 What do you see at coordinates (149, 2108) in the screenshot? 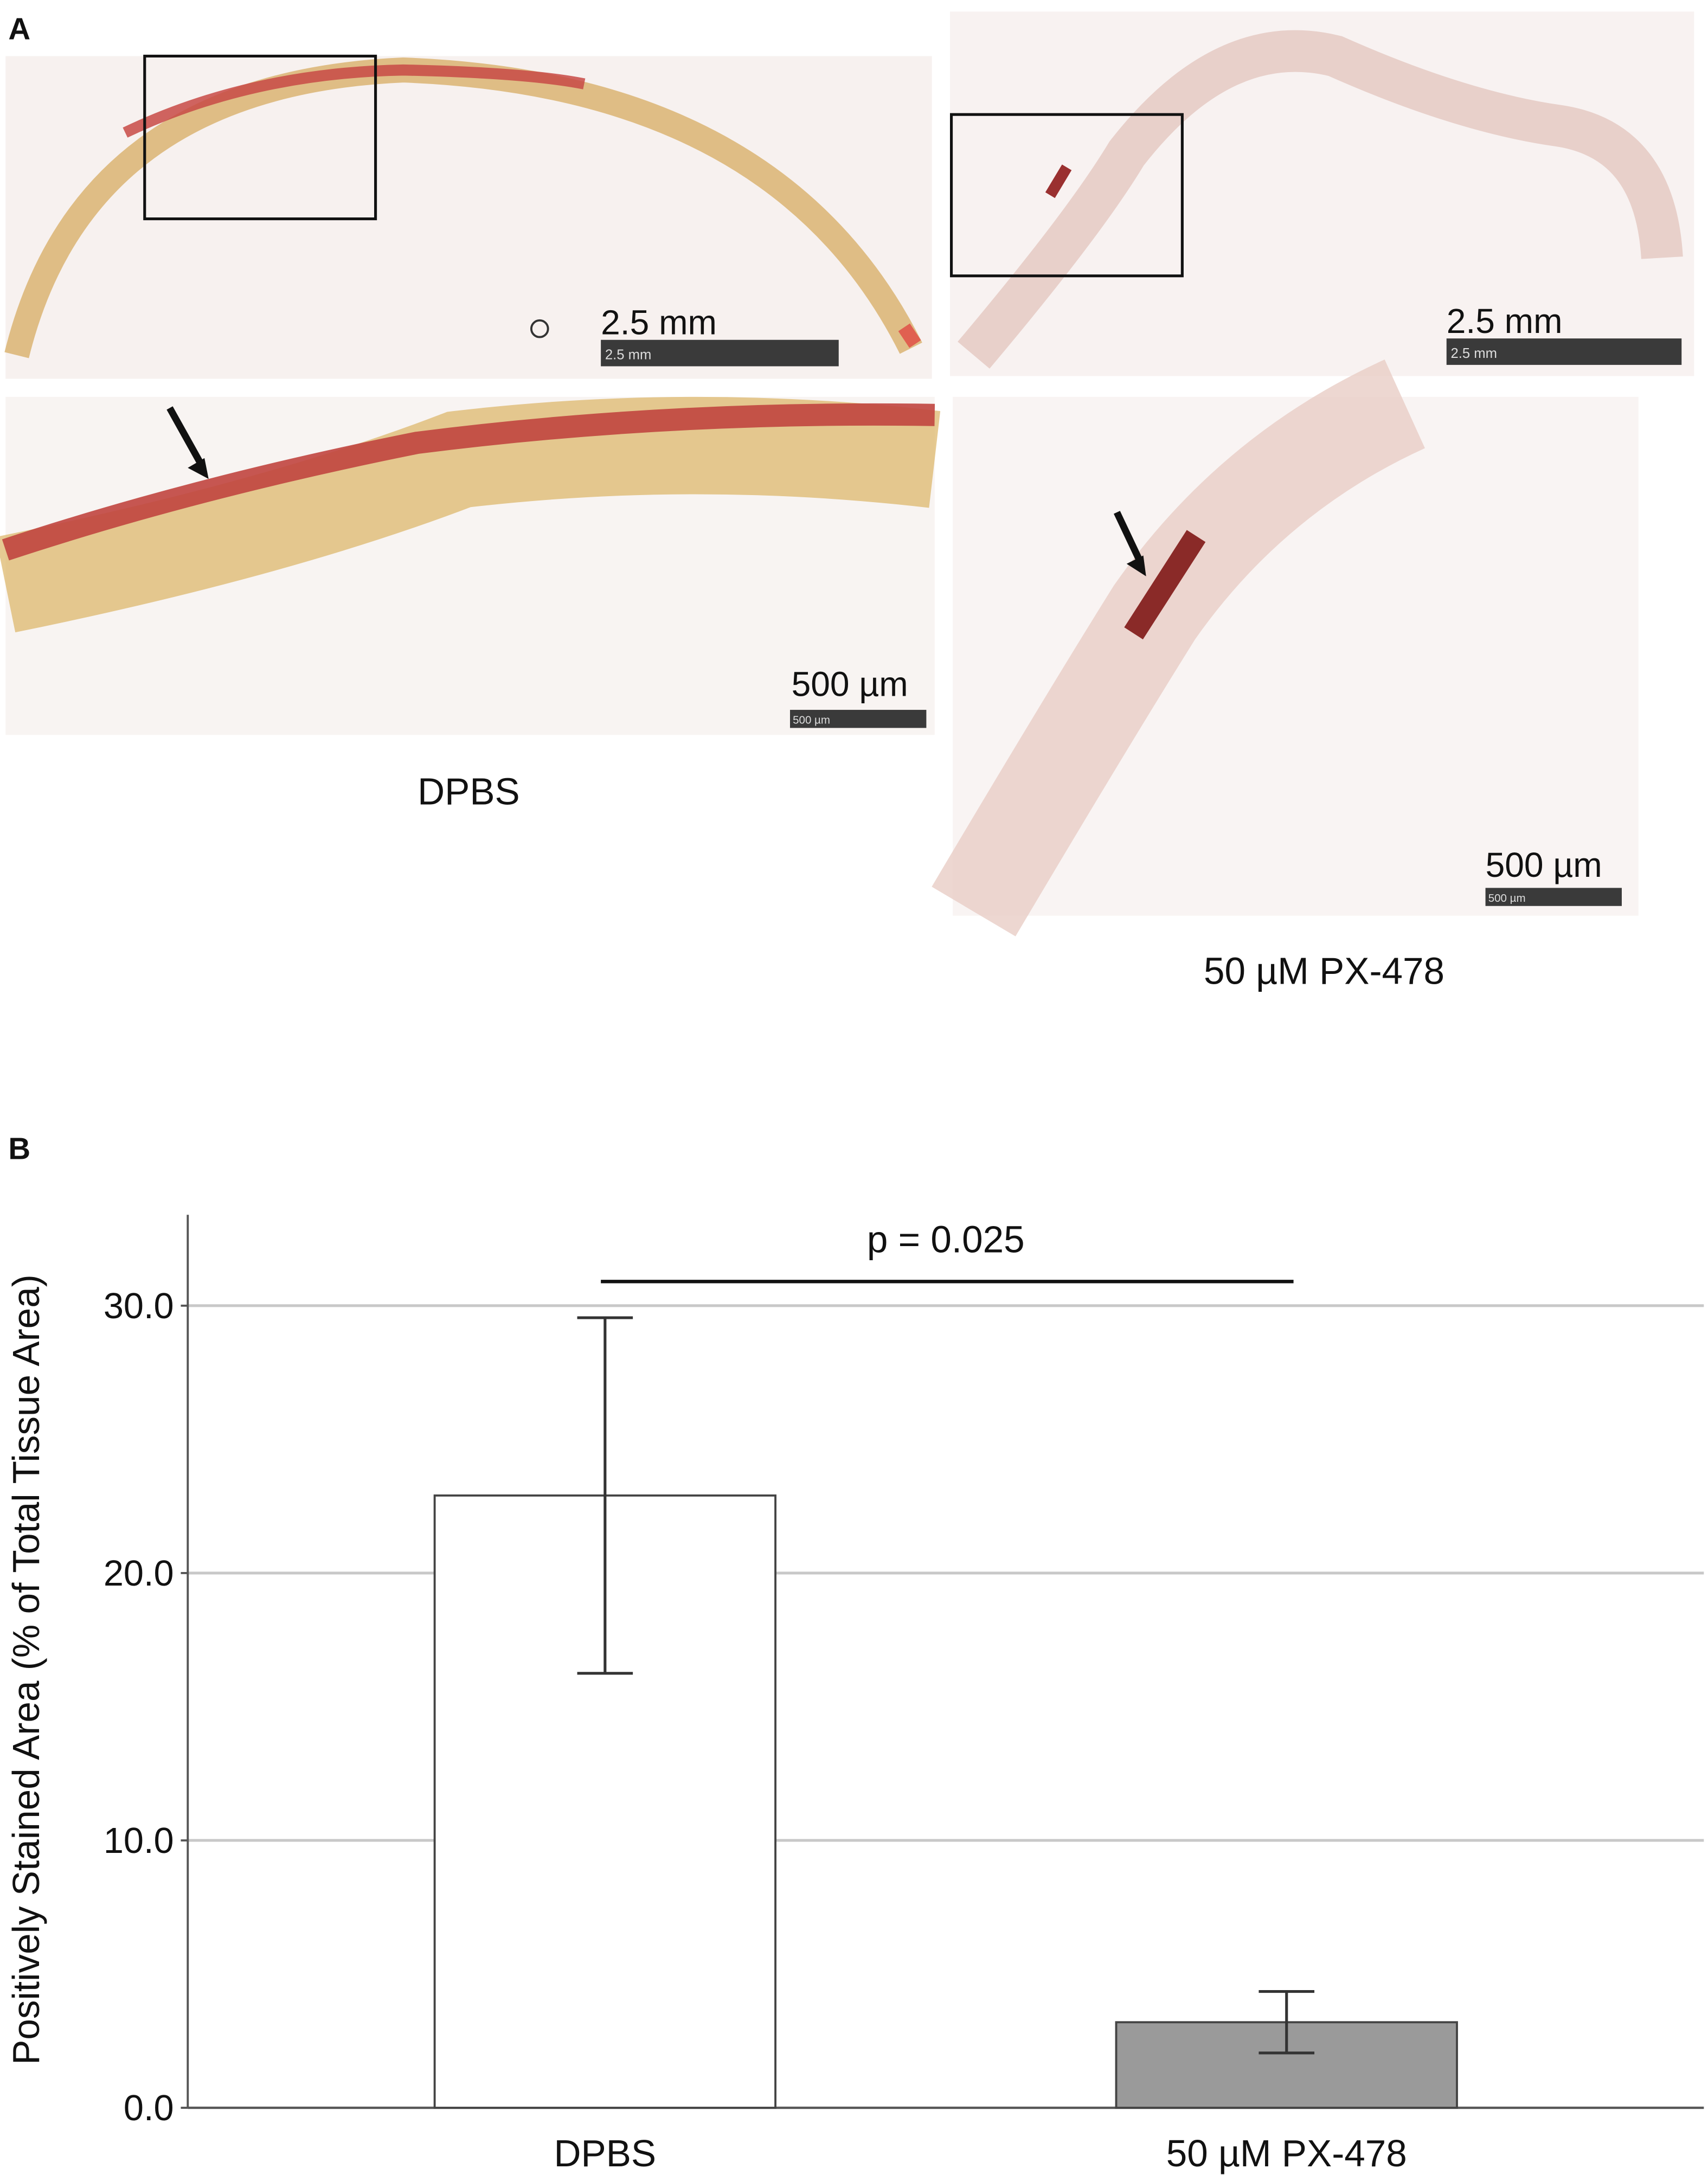
I see `y-tick-label: 0.0` at bounding box center [149, 2108].